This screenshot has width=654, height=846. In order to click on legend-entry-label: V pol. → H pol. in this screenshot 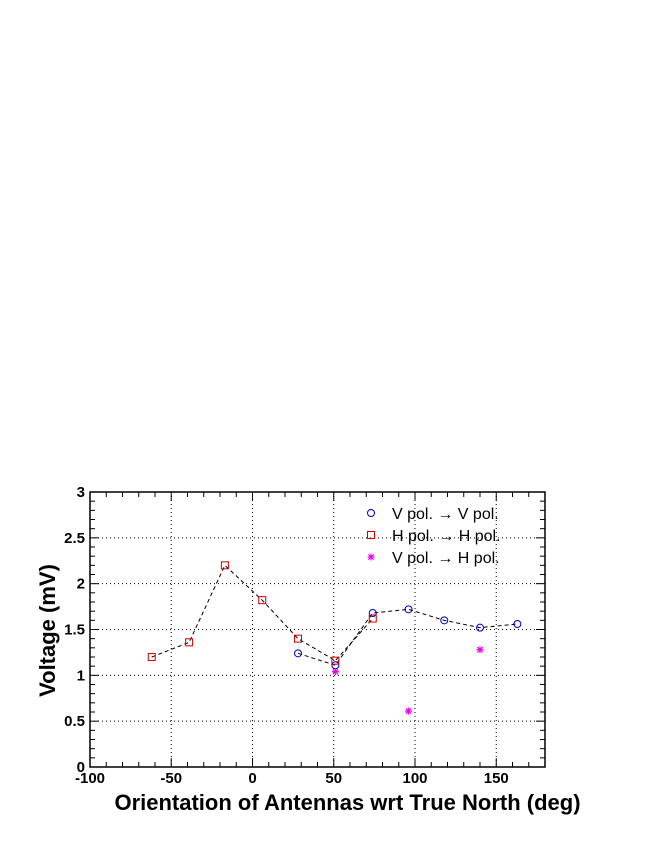, I will do `click(446, 558)`.